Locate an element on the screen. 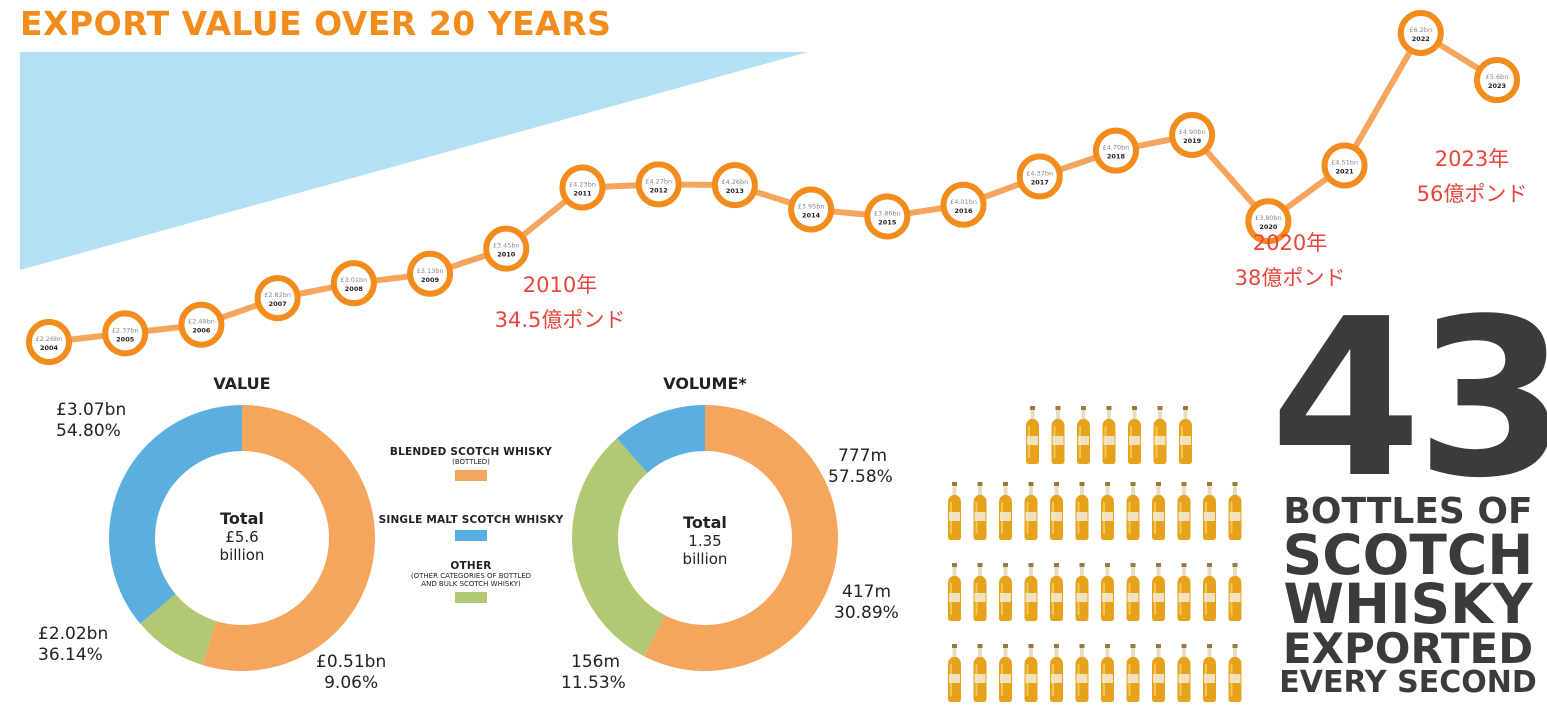 Image resolution: width=1547 pixels, height=705 pixels. point-value-label: £3.45bn is located at coordinates (506, 246).